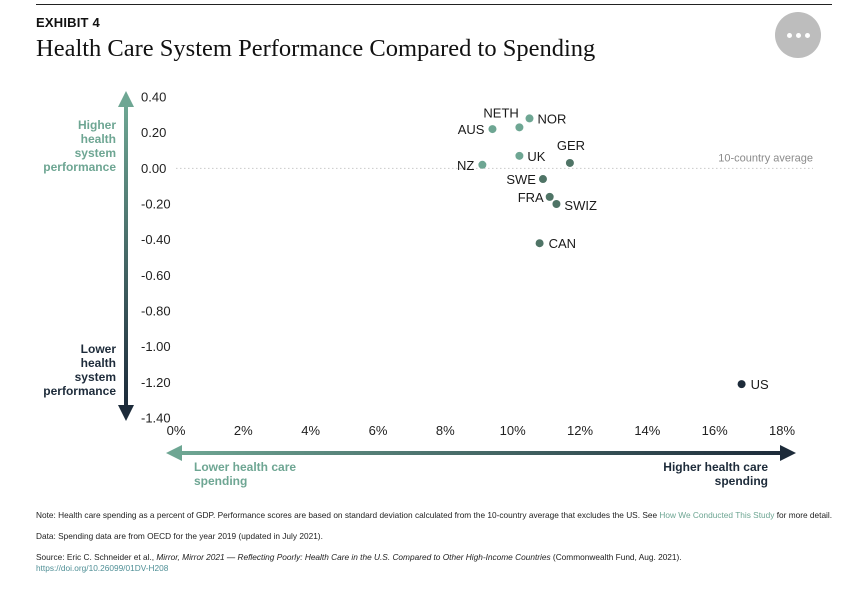 The height and width of the screenshot is (600, 855). Describe the element at coordinates (647, 430) in the screenshot. I see `x-tick-label: 14%` at that location.